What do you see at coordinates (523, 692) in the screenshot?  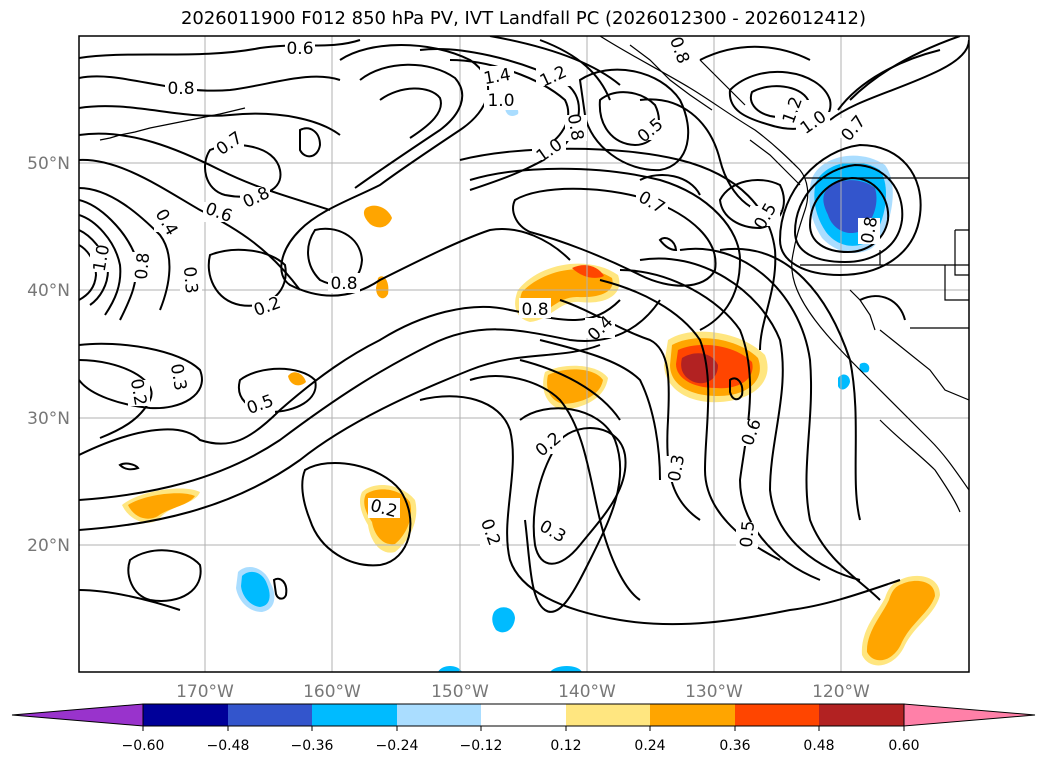 I see `longitude-labels: 170°W 160°W 150°W 140°W 130°W 120°W` at bounding box center [523, 692].